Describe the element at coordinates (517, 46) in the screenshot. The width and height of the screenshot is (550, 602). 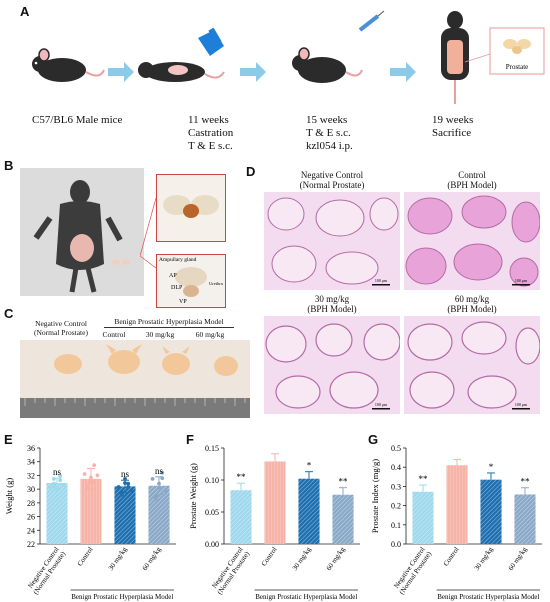
I see `prostate-icon` at that location.